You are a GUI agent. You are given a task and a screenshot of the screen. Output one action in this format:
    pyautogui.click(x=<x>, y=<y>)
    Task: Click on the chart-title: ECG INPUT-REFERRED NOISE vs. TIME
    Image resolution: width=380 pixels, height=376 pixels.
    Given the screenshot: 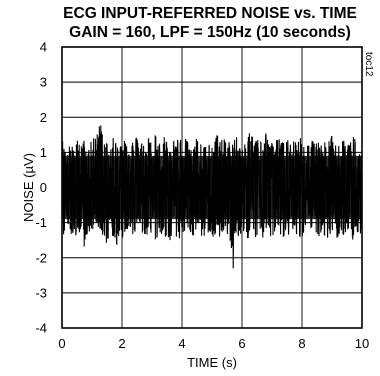 What is the action you would take?
    pyautogui.click(x=210, y=13)
    